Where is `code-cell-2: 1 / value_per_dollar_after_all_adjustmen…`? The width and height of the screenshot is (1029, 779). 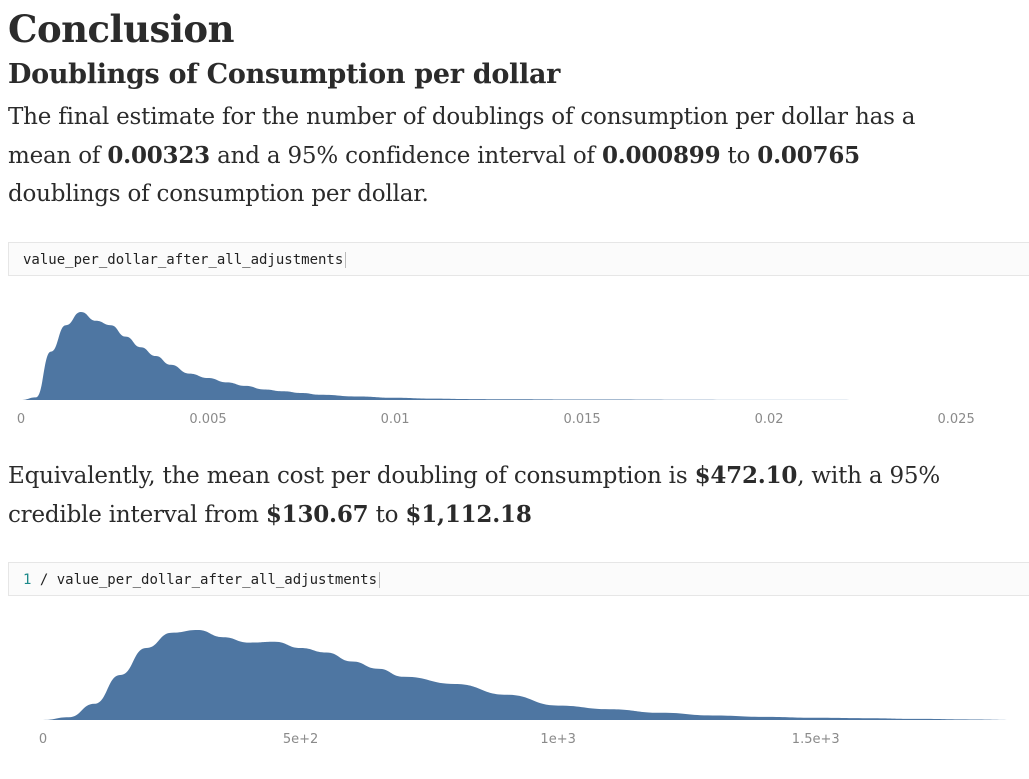 code-cell-2: 1 / value_per_dollar_after_all_adjustmen… is located at coordinates (518, 579).